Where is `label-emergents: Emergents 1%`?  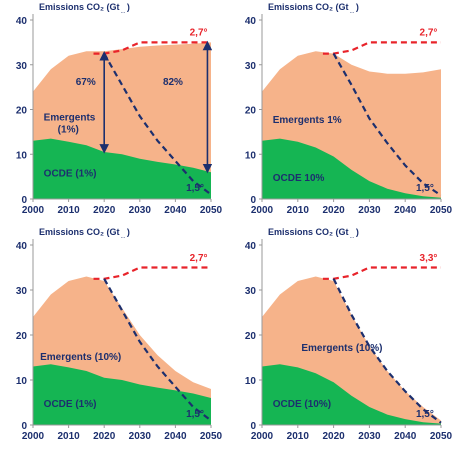
label-emergents: Emergents 1% is located at coordinates (307, 120).